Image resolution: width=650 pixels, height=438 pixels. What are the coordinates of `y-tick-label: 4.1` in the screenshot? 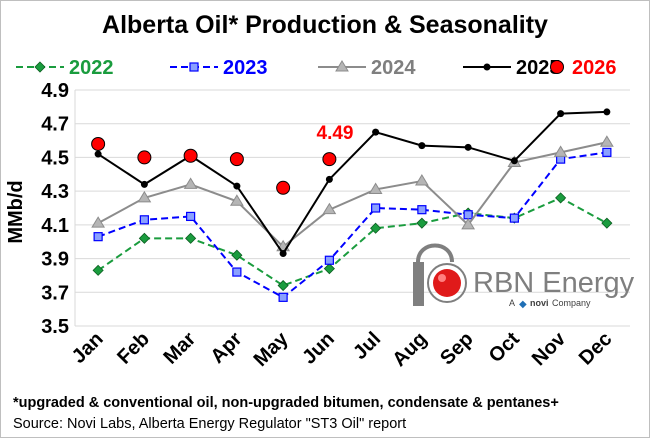 It's located at (55, 226).